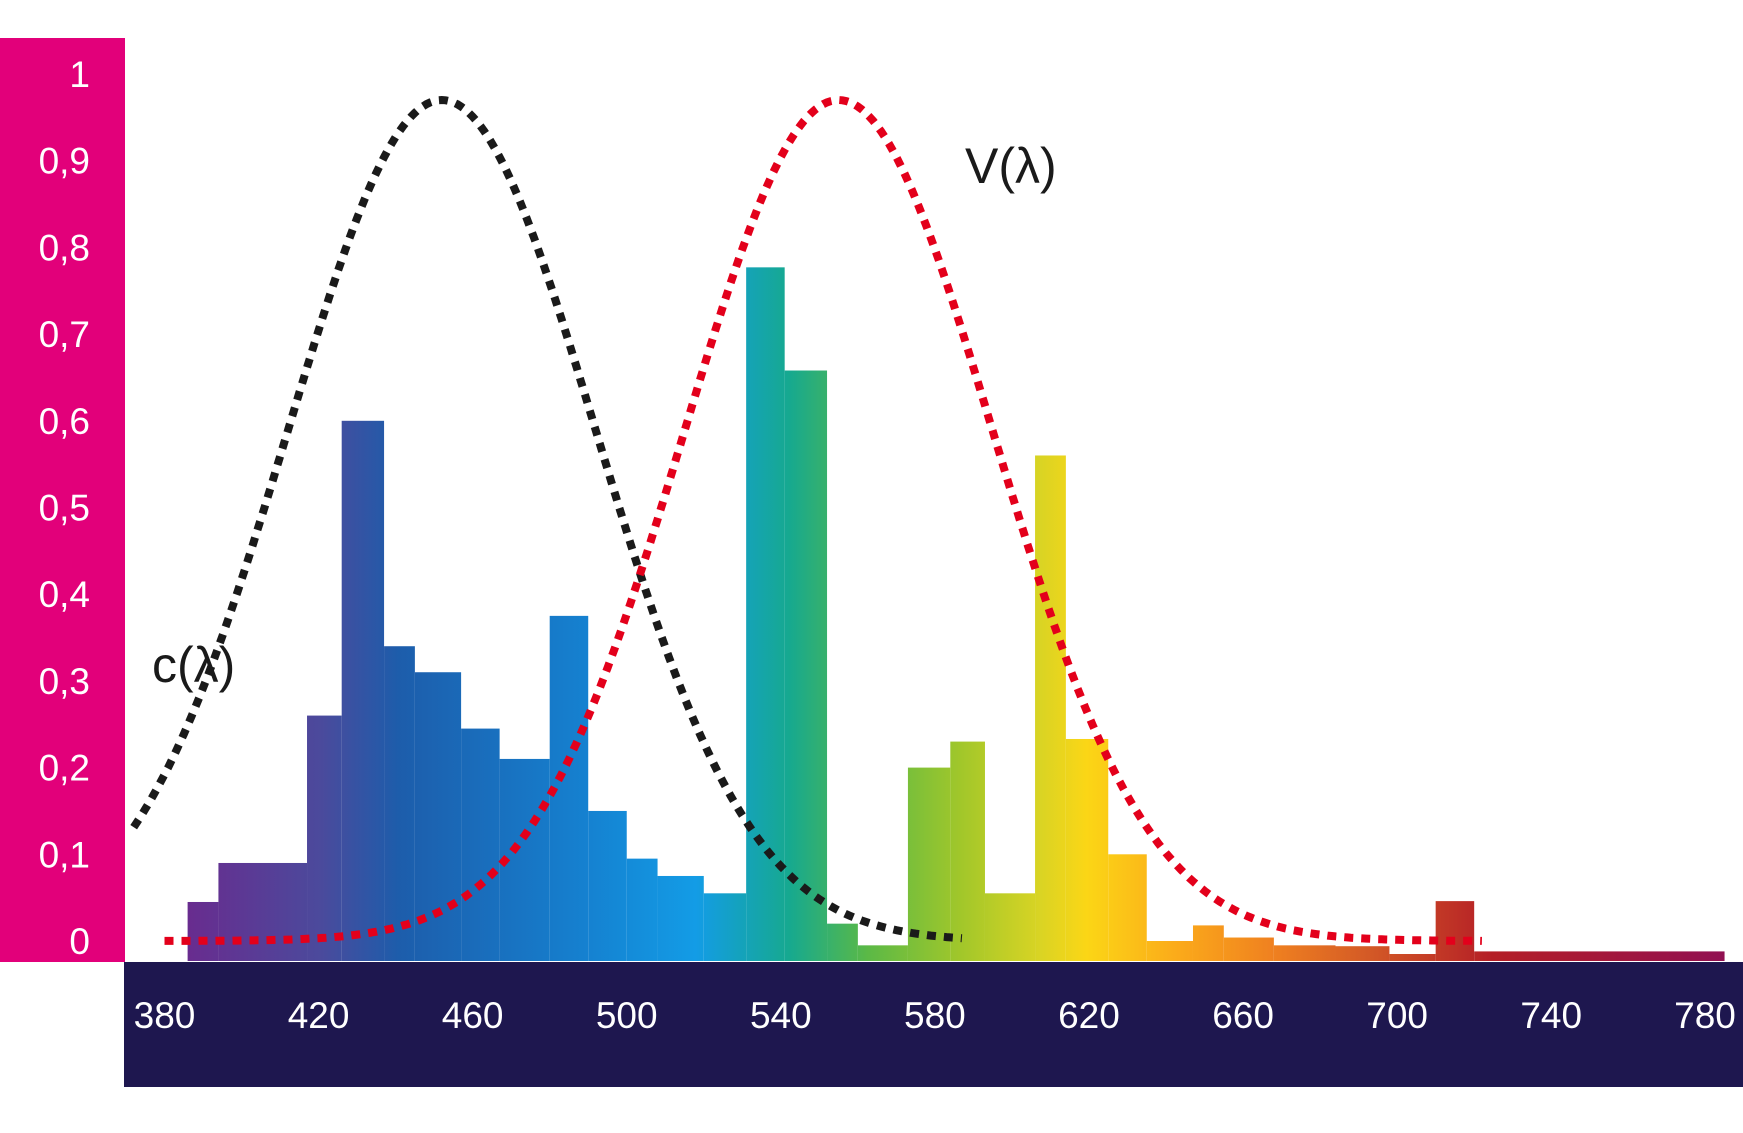 This screenshot has width=1743, height=1133. What do you see at coordinates (1243, 1015) in the screenshot?
I see `x-tick-label: 660` at bounding box center [1243, 1015].